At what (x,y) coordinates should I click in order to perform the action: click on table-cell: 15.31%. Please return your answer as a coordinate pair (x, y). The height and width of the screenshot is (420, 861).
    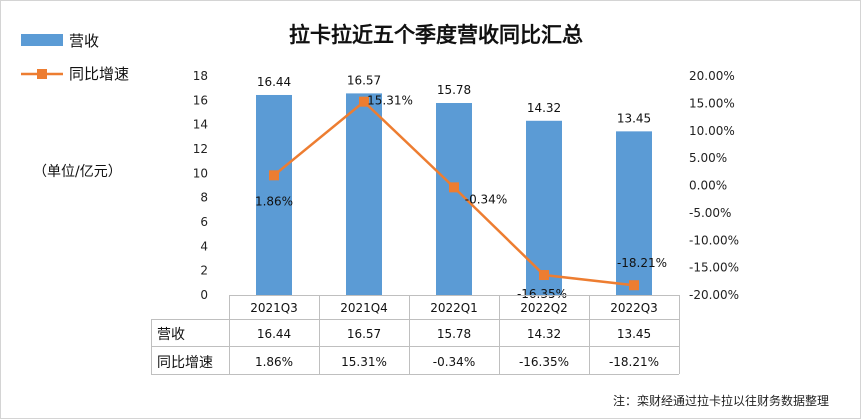
    Looking at the image, I should click on (364, 362).